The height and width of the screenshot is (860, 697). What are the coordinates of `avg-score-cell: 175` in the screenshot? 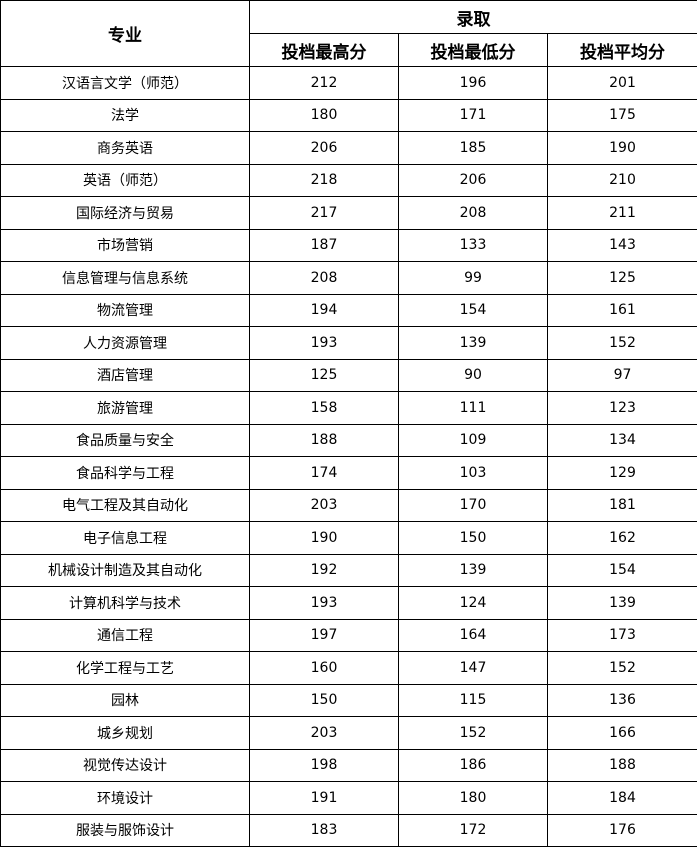 It's located at (621, 115).